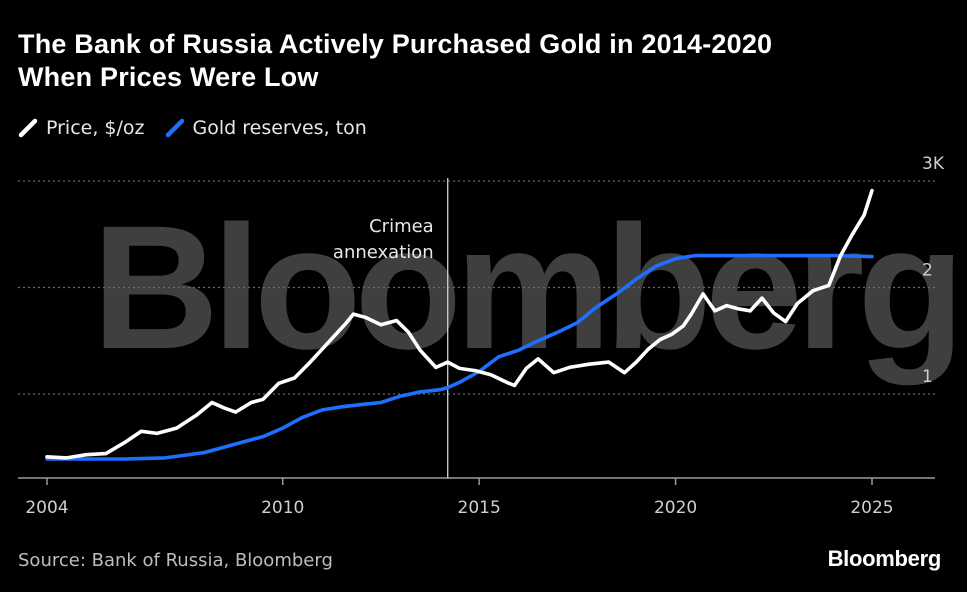 The width and height of the screenshot is (967, 592). Describe the element at coordinates (174, 128) in the screenshot. I see `legend-swatch-reserves-icon` at that location.